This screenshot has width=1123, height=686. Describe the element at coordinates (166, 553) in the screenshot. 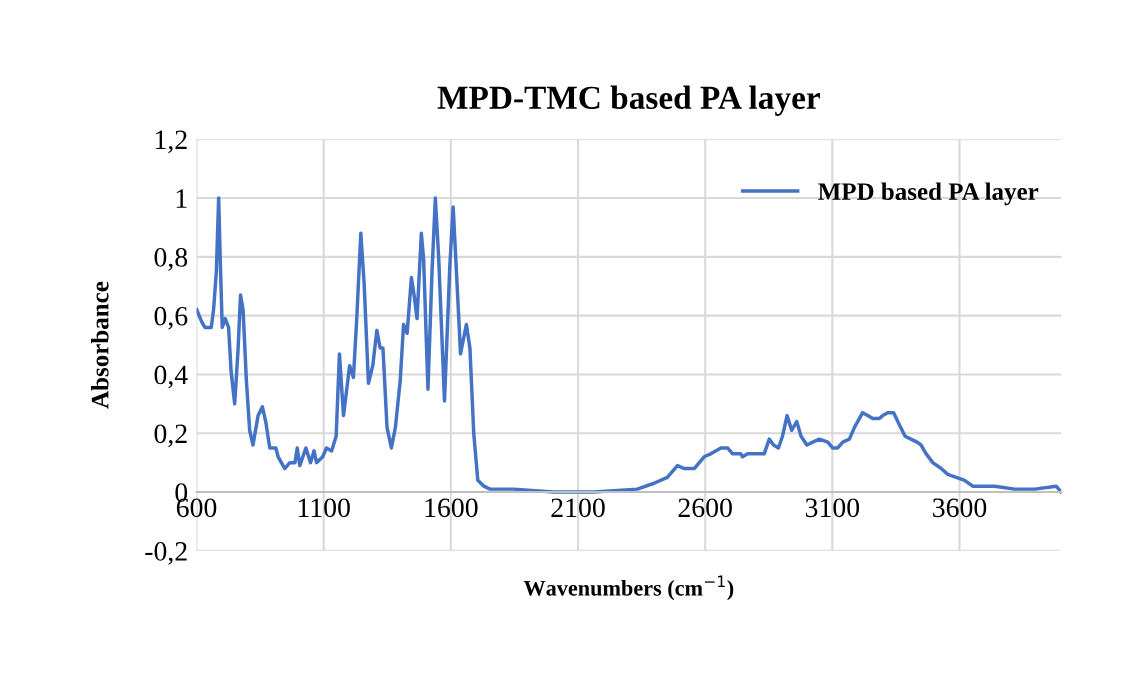

I see `y-tick-label: -0,2` at that location.